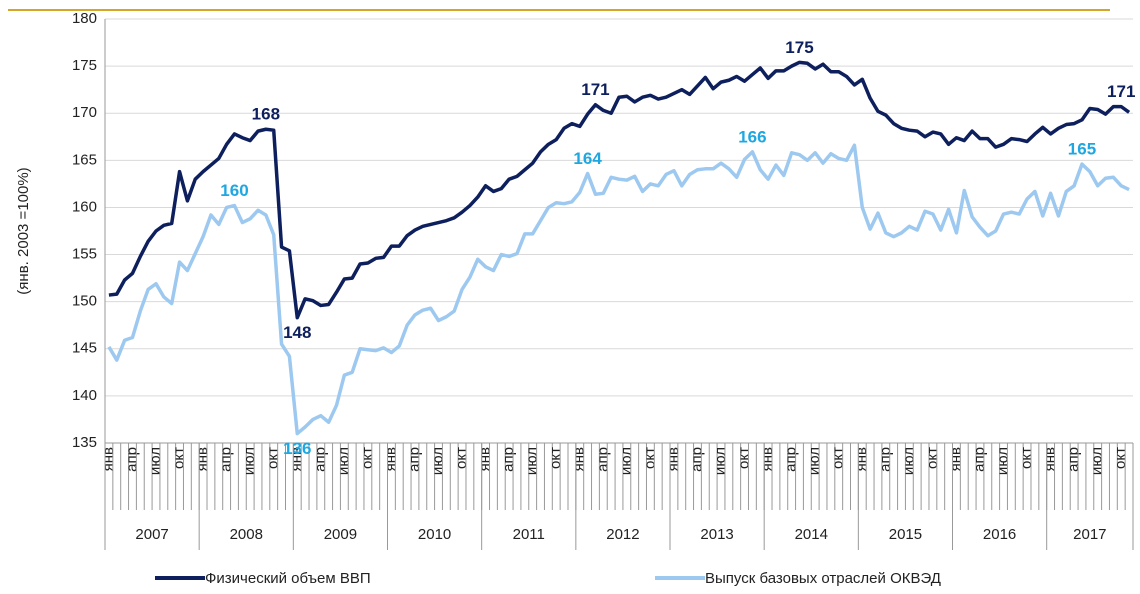 The image size is (1140, 594). I want to click on year-label: 2016, so click(999, 534).